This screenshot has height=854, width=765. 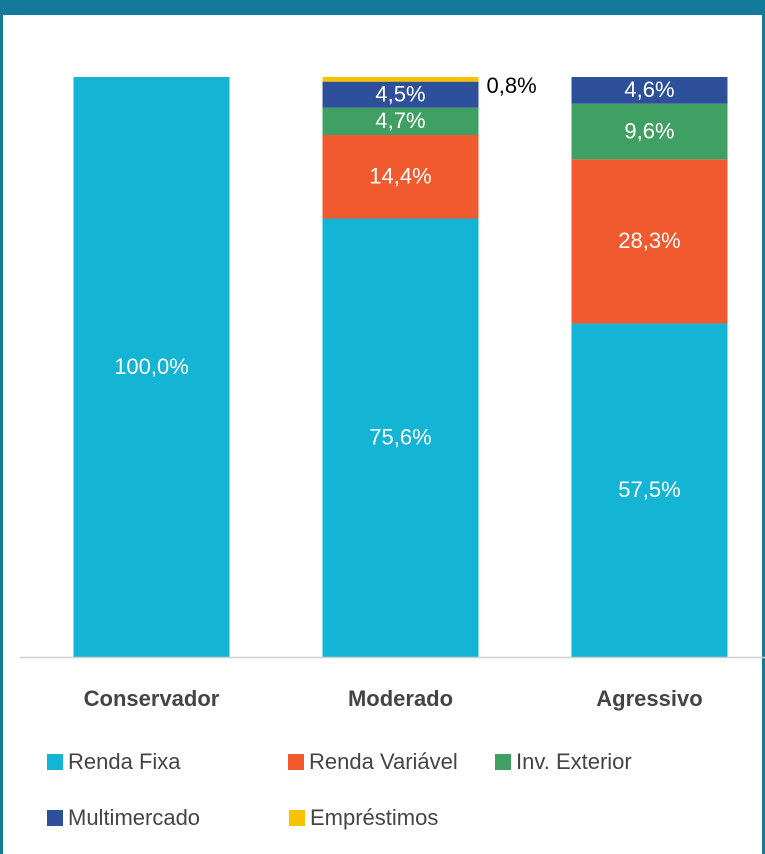 I want to click on x-tick-label: Conservador, so click(x=152, y=698).